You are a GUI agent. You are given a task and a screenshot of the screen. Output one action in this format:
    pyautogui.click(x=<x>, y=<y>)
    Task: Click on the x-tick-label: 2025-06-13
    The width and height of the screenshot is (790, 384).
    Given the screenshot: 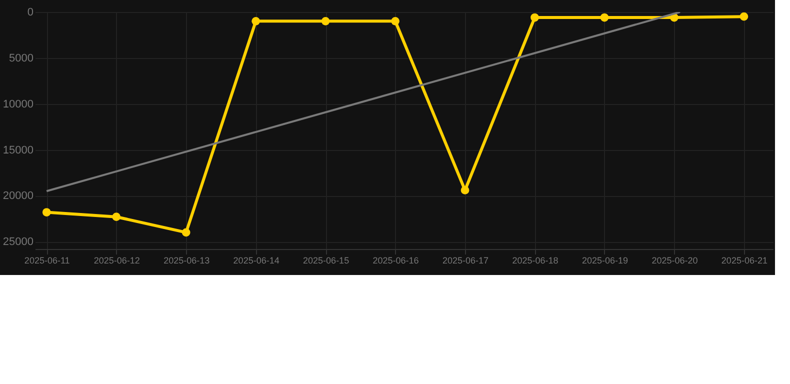 What is the action you would take?
    pyautogui.click(x=187, y=261)
    